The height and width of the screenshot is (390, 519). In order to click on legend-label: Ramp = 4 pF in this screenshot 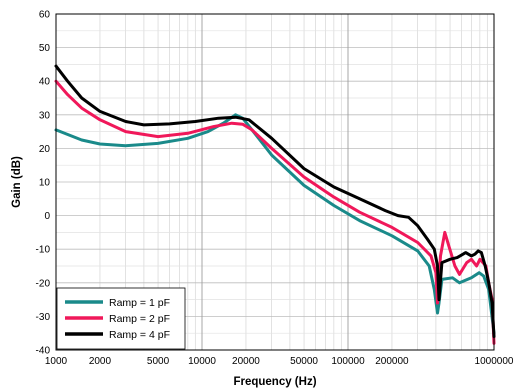, I will do `click(139, 335)`.